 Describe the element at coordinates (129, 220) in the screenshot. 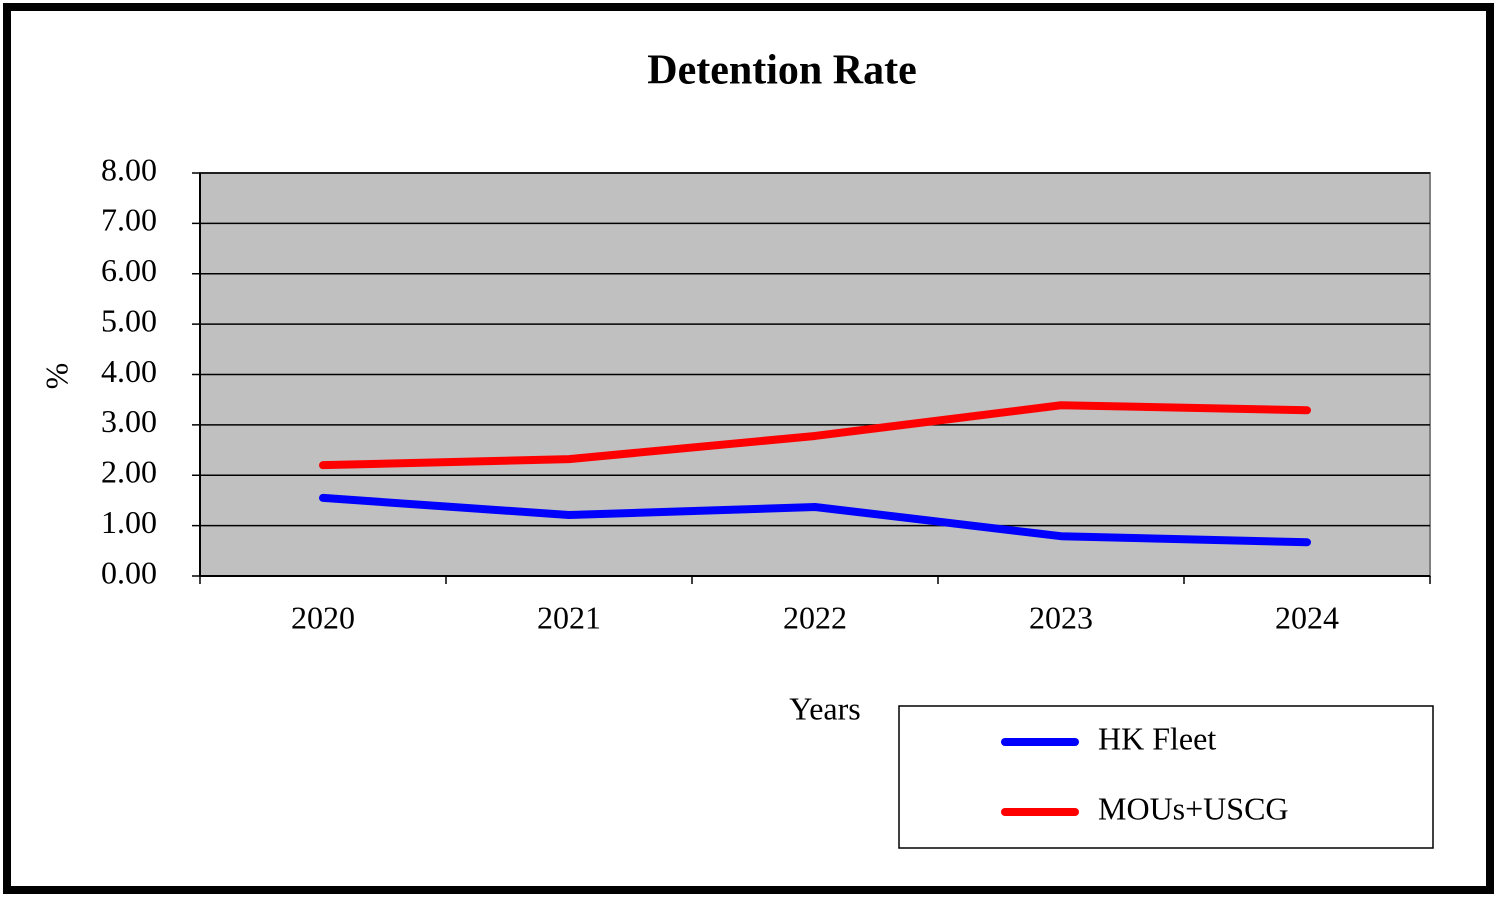

I see `y-tick-label: 7.00` at that location.